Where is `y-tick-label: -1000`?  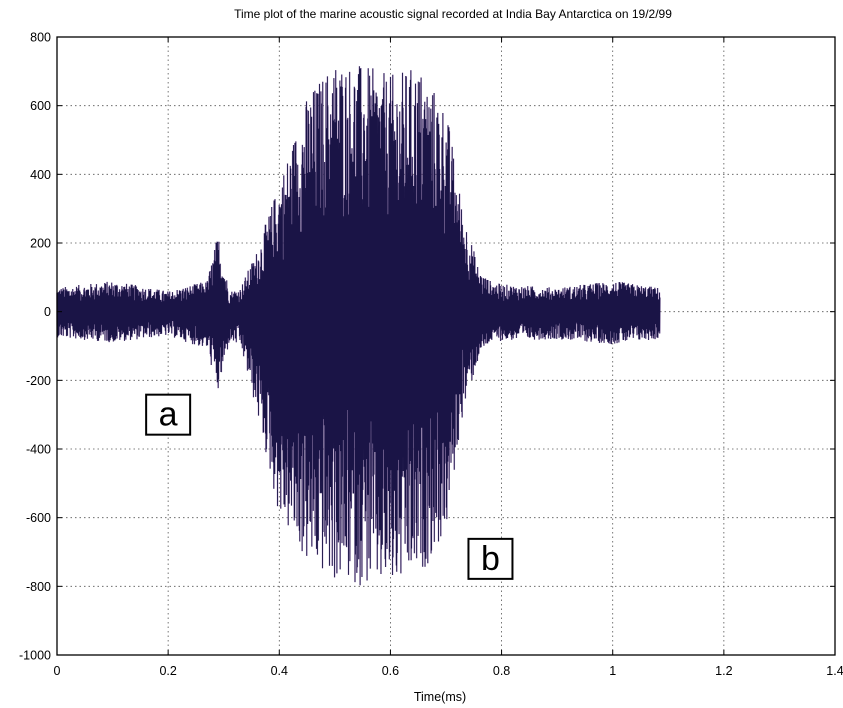 y-tick-label: -1000 is located at coordinates (35, 656).